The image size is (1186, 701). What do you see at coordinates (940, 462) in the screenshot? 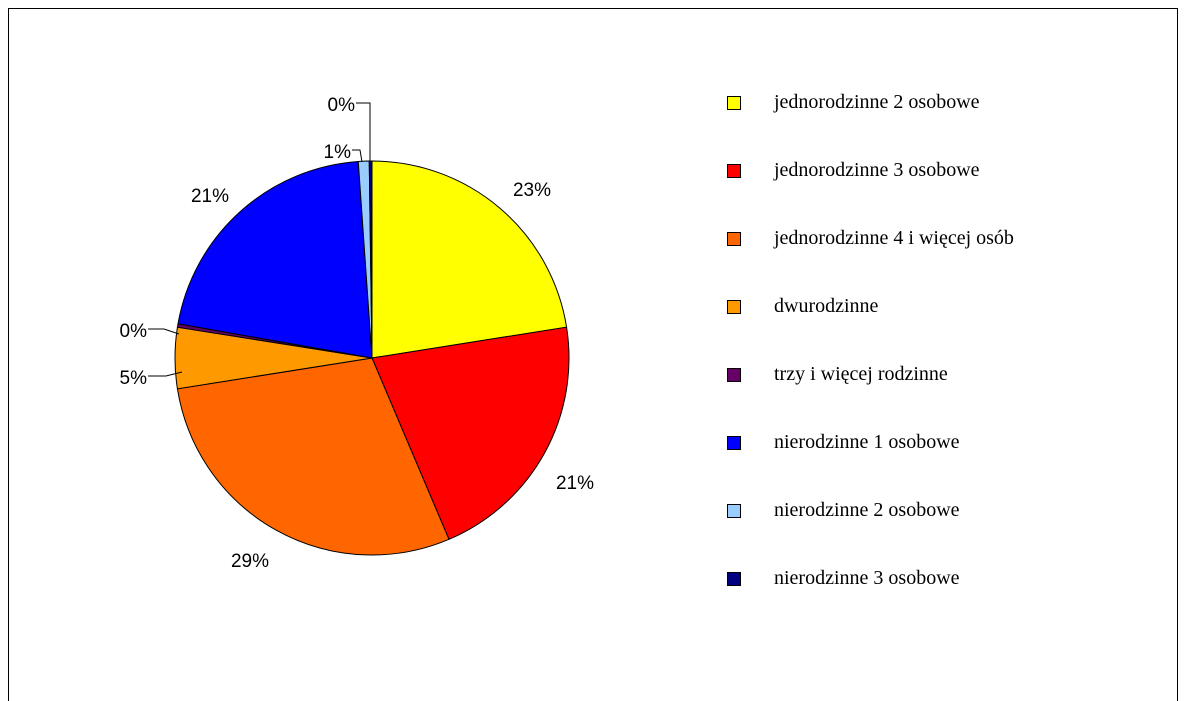
I see `legend-item: nierodzinne 1 osobowe` at bounding box center [940, 462].